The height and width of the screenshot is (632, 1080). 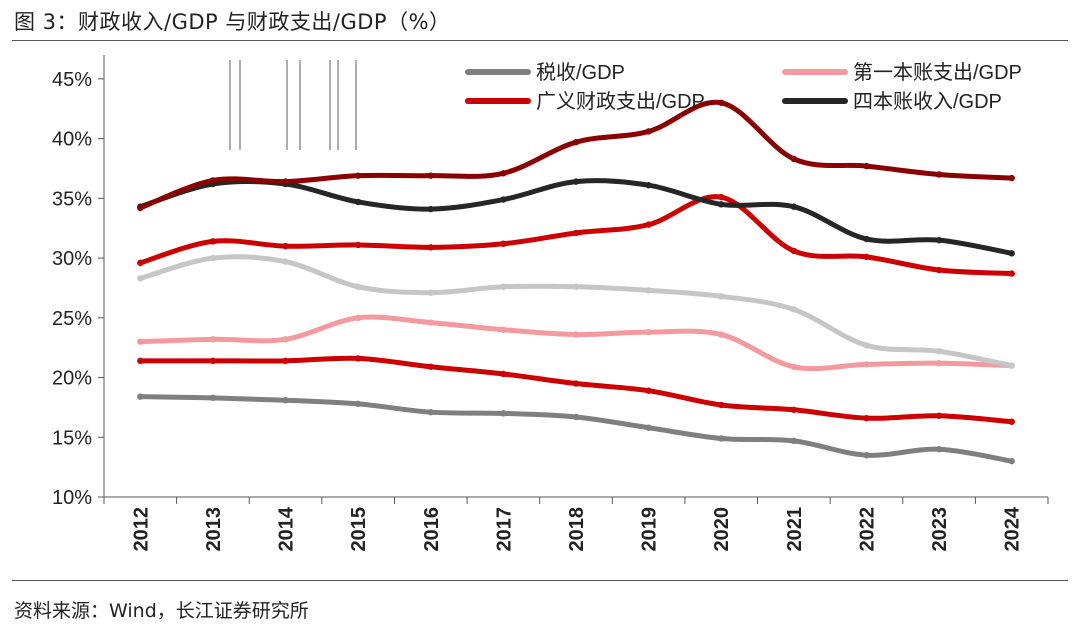 I want to click on y-tick-label: 35%, so click(x=72, y=199).